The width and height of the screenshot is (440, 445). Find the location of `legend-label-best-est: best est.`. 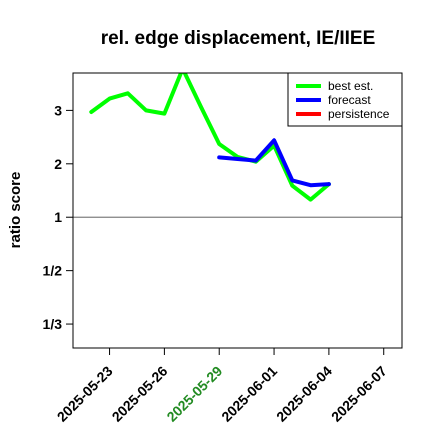

legend-label-best-est: best est. is located at coordinates (350, 86).